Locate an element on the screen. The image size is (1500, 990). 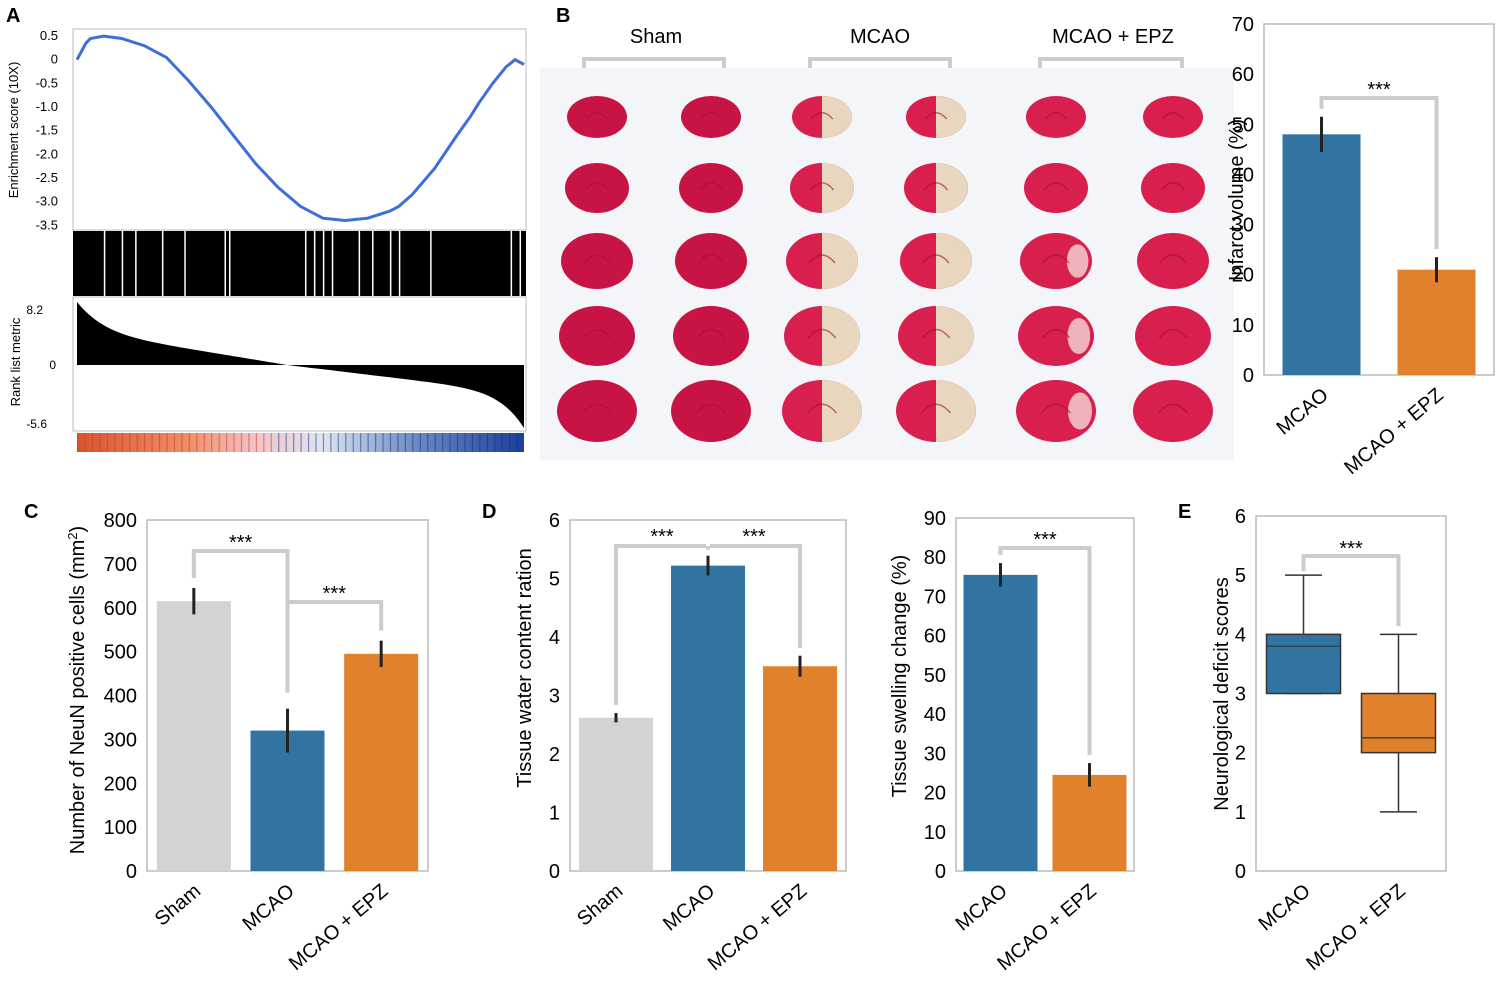
box-mcao-epz is located at coordinates (1398, 723).